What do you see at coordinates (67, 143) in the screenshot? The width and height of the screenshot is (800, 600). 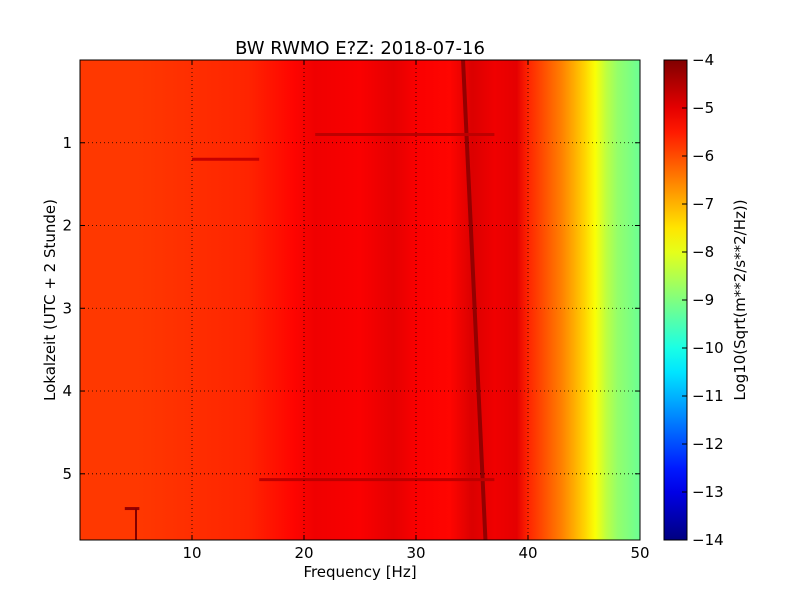 I see `y-tick-label: 1` at bounding box center [67, 143].